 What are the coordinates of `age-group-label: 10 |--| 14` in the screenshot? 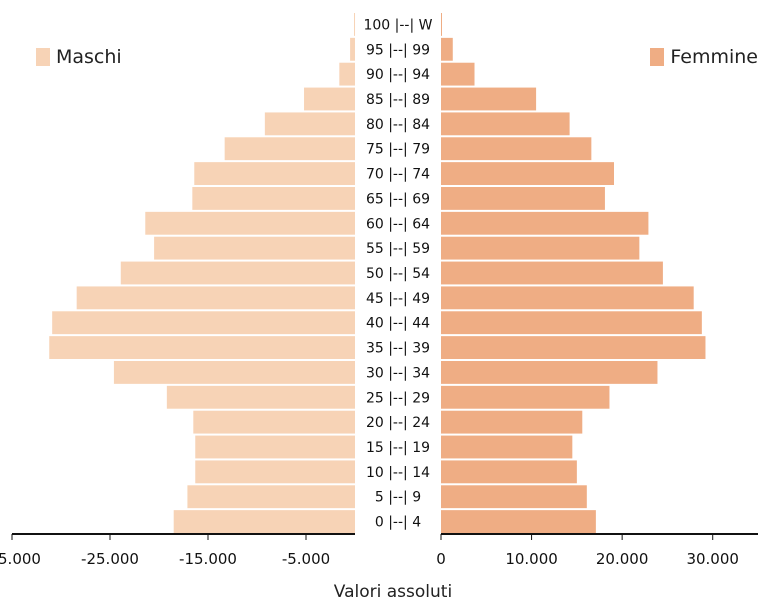 It's located at (398, 473).